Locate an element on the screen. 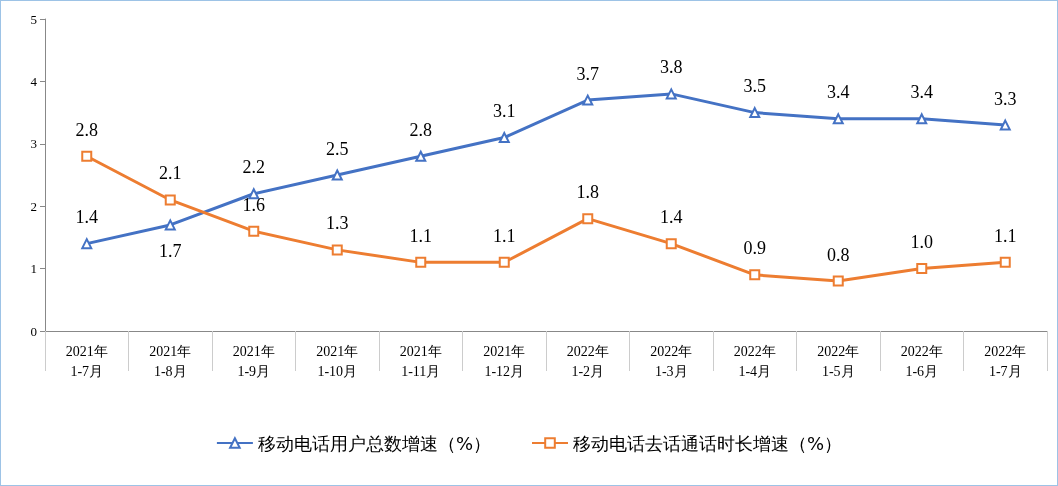 The height and width of the screenshot is (486, 1058). data-label: 3.1 is located at coordinates (504, 111).